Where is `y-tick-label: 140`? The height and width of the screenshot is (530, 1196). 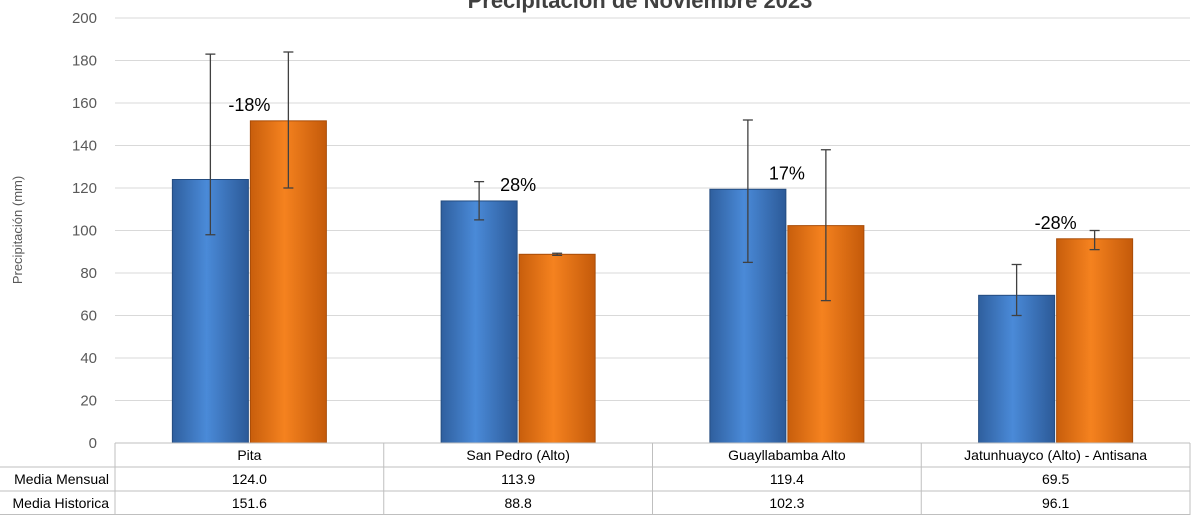 y-tick-label: 140 is located at coordinates (84, 146).